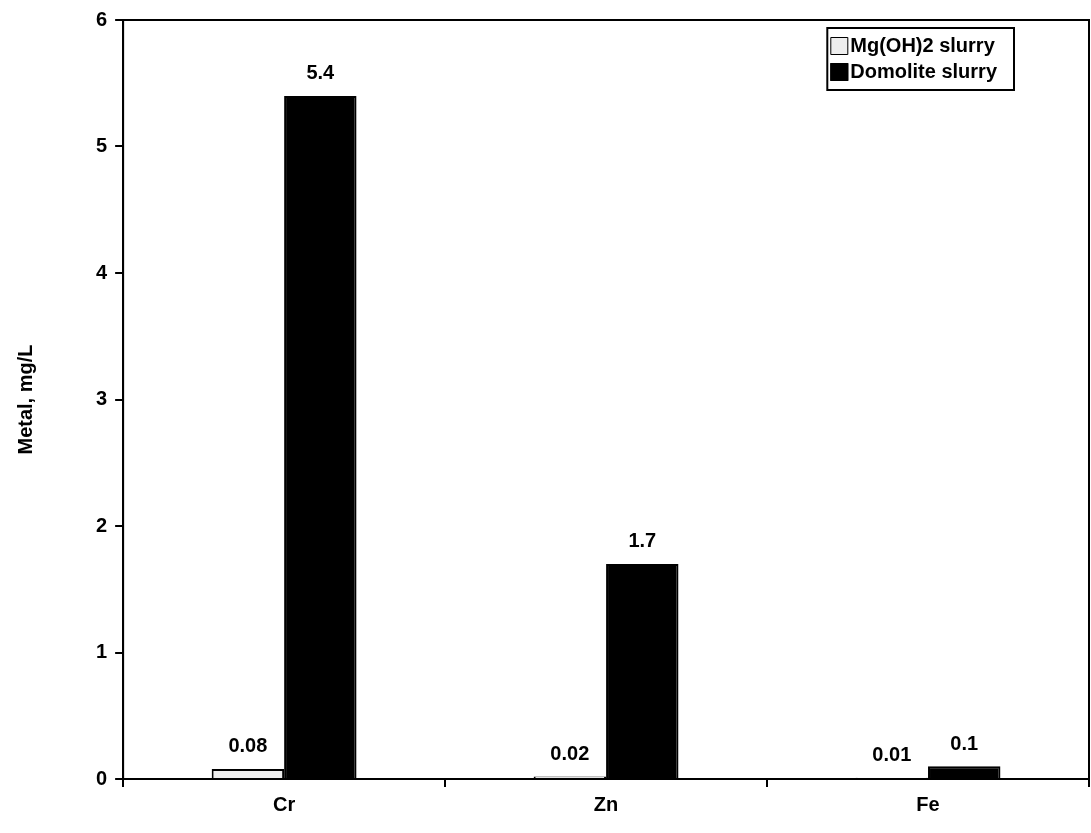  Describe the element at coordinates (892, 754) in the screenshot. I see `data-label: 0.01` at that location.